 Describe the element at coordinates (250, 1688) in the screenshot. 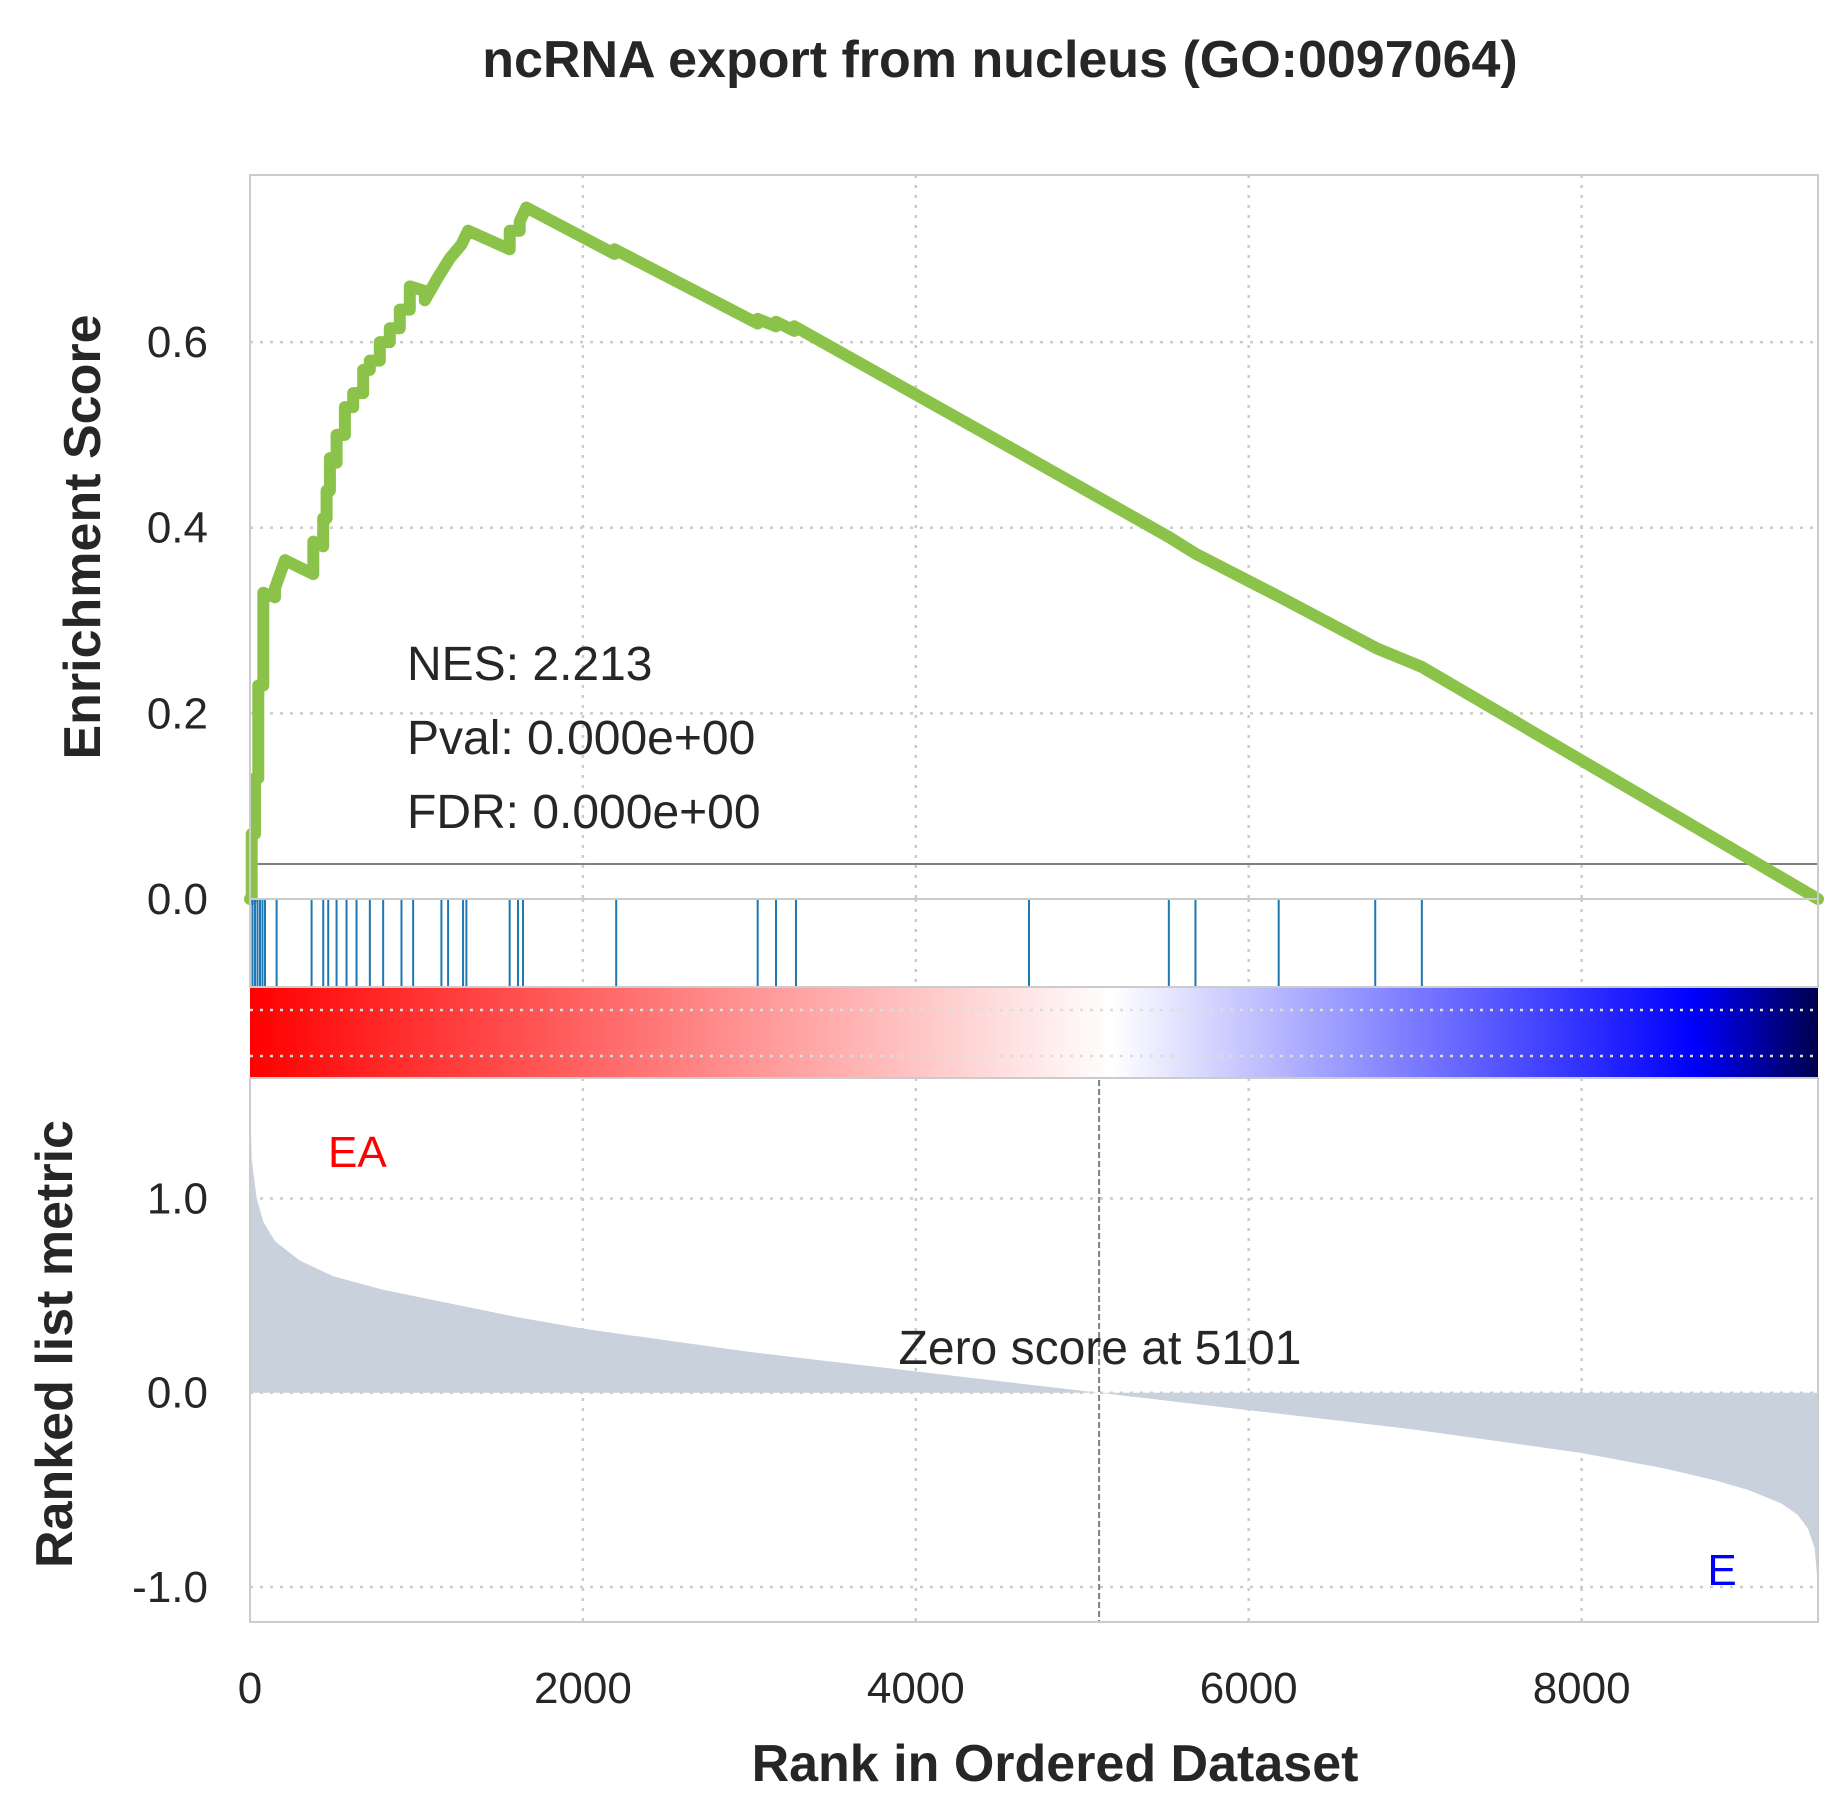

I see `x-tick-label: 0` at that location.